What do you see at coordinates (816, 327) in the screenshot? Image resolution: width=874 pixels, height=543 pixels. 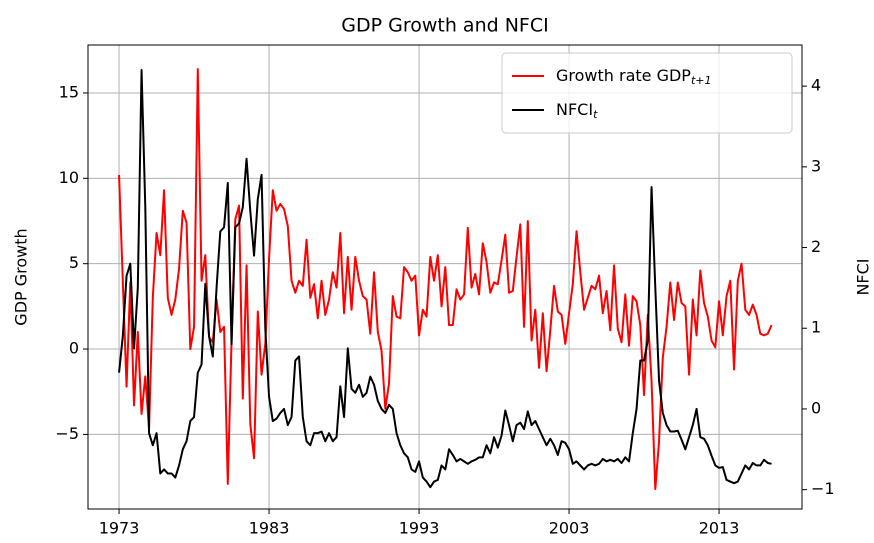 I see `y2-tick-label: 1` at bounding box center [816, 327].